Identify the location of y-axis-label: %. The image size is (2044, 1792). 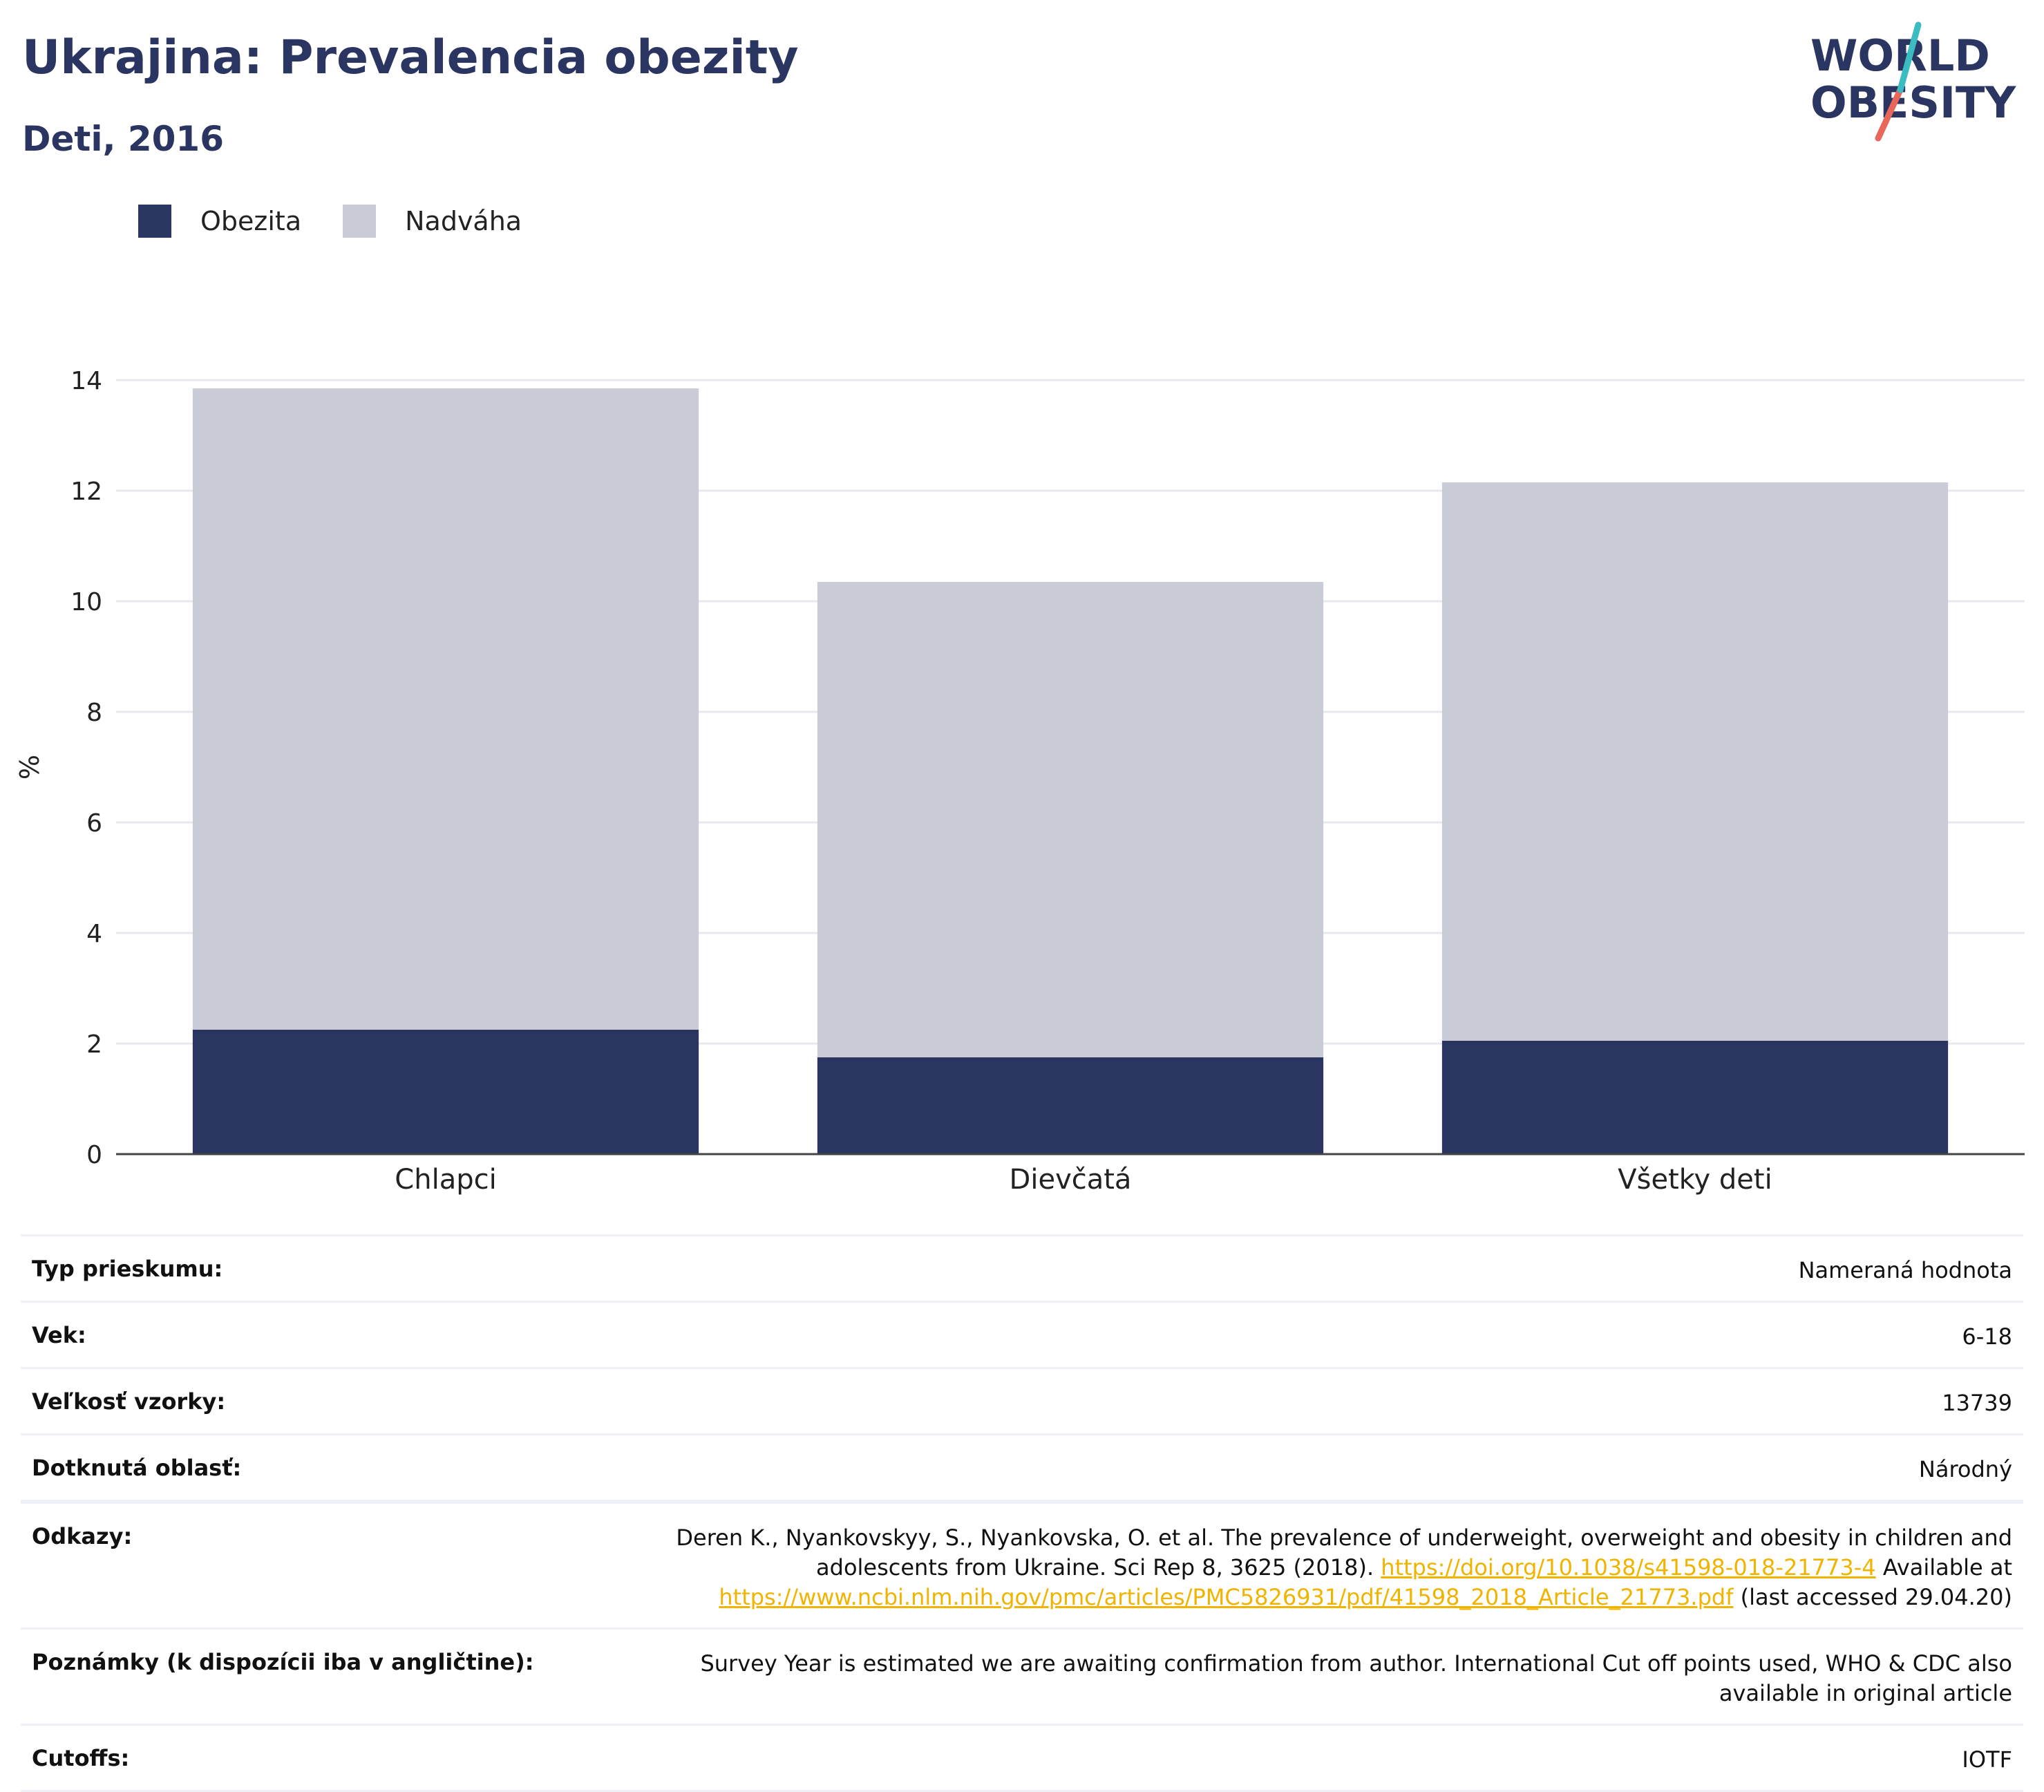
(30, 767).